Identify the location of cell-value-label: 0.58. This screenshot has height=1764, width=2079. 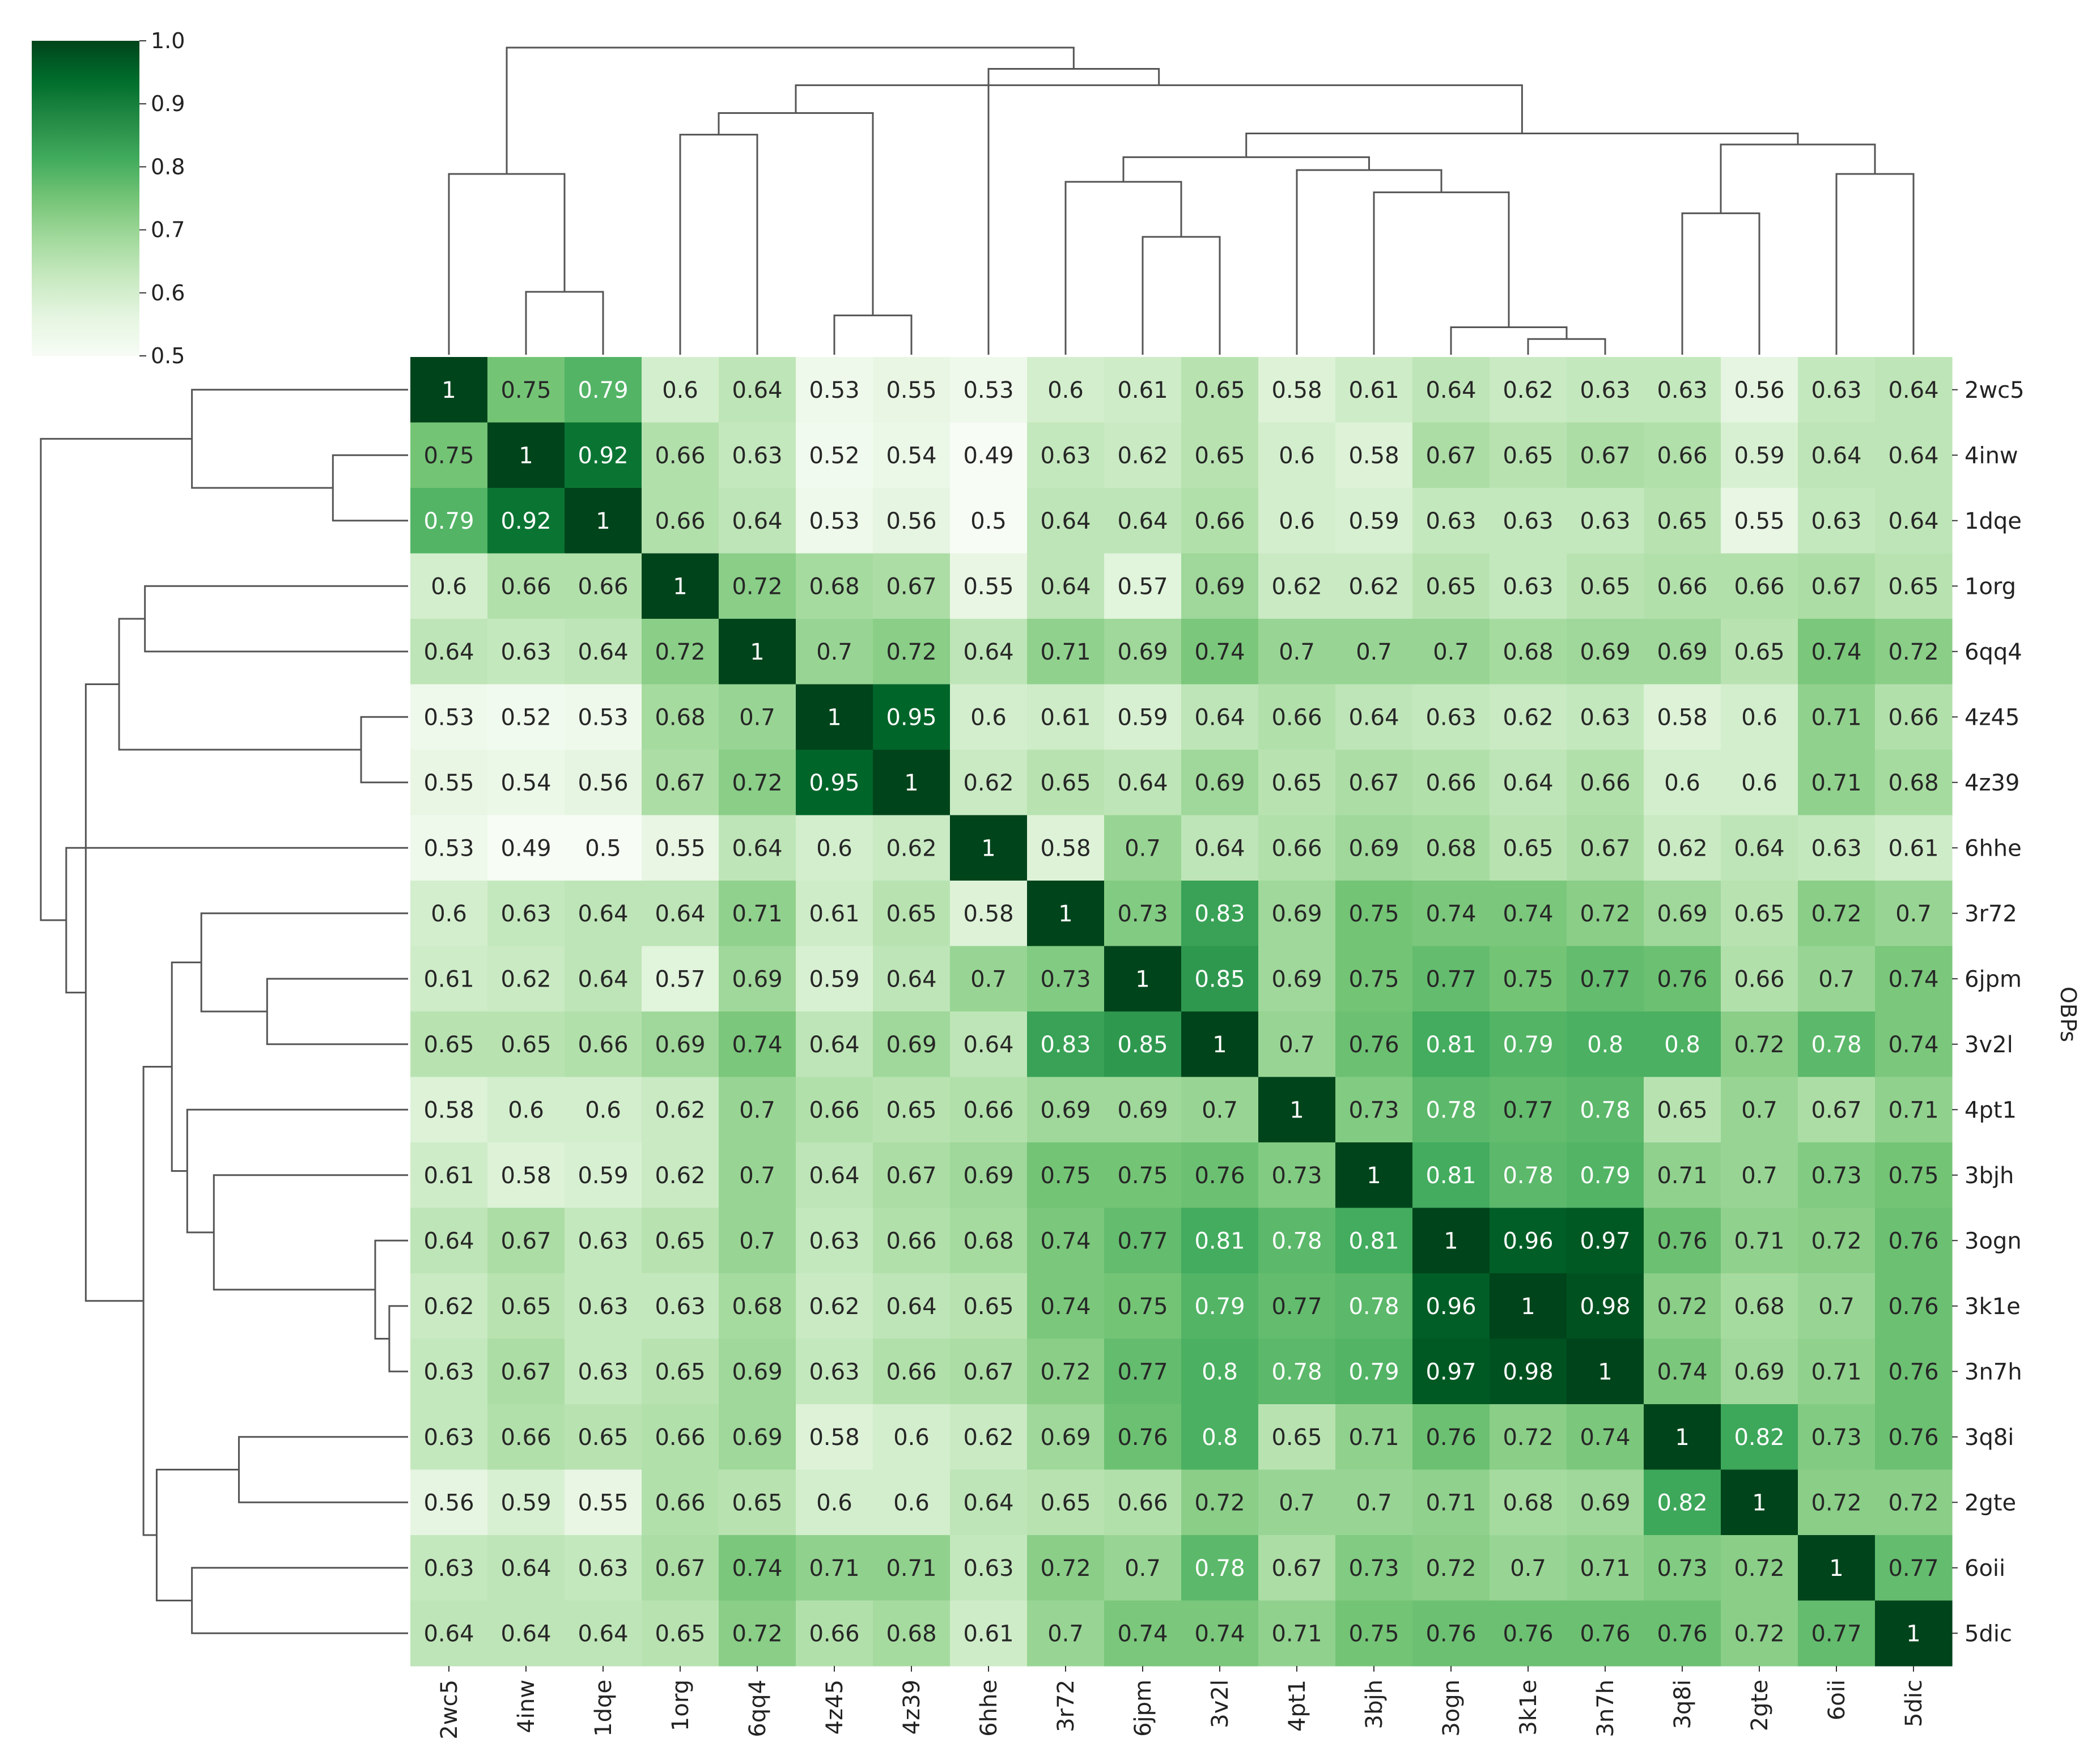
(834, 1438).